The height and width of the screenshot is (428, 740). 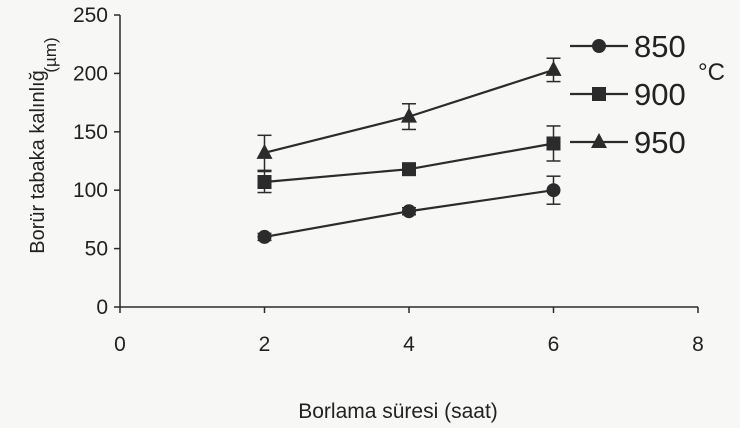 What do you see at coordinates (90, 15) in the screenshot?
I see `y-tick-label: 250` at bounding box center [90, 15].